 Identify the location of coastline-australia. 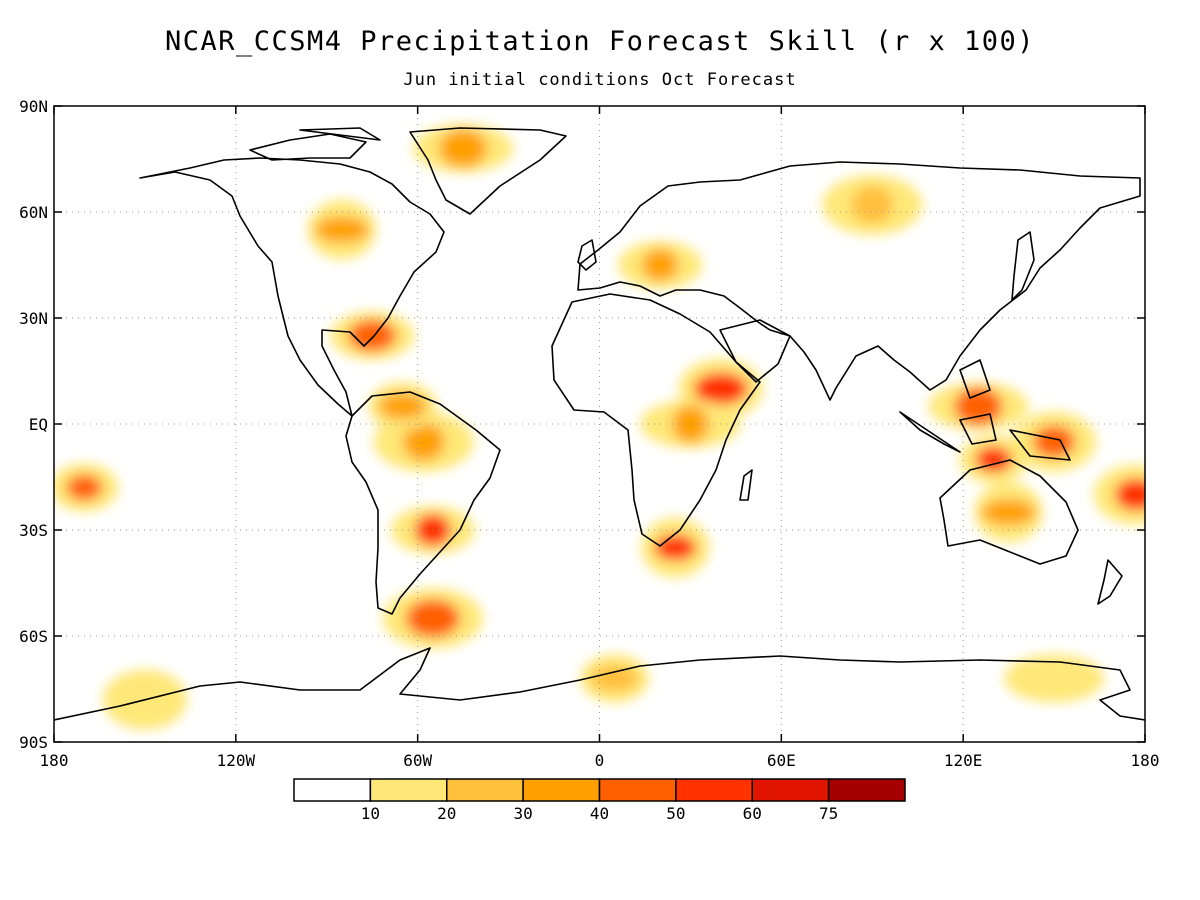
(1009, 512).